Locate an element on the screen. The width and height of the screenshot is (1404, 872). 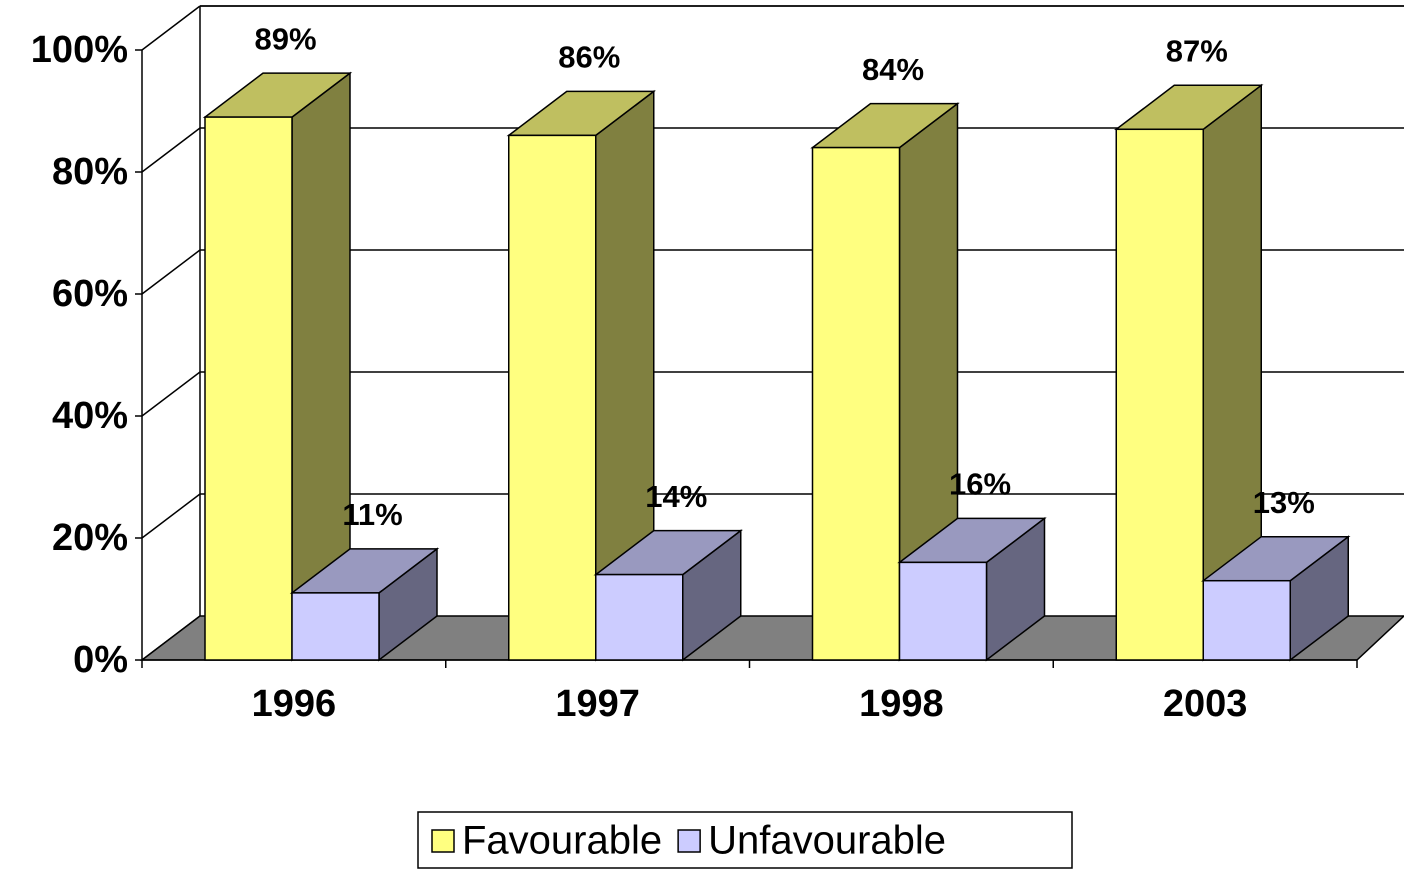
data-label: 16% is located at coordinates (980, 484).